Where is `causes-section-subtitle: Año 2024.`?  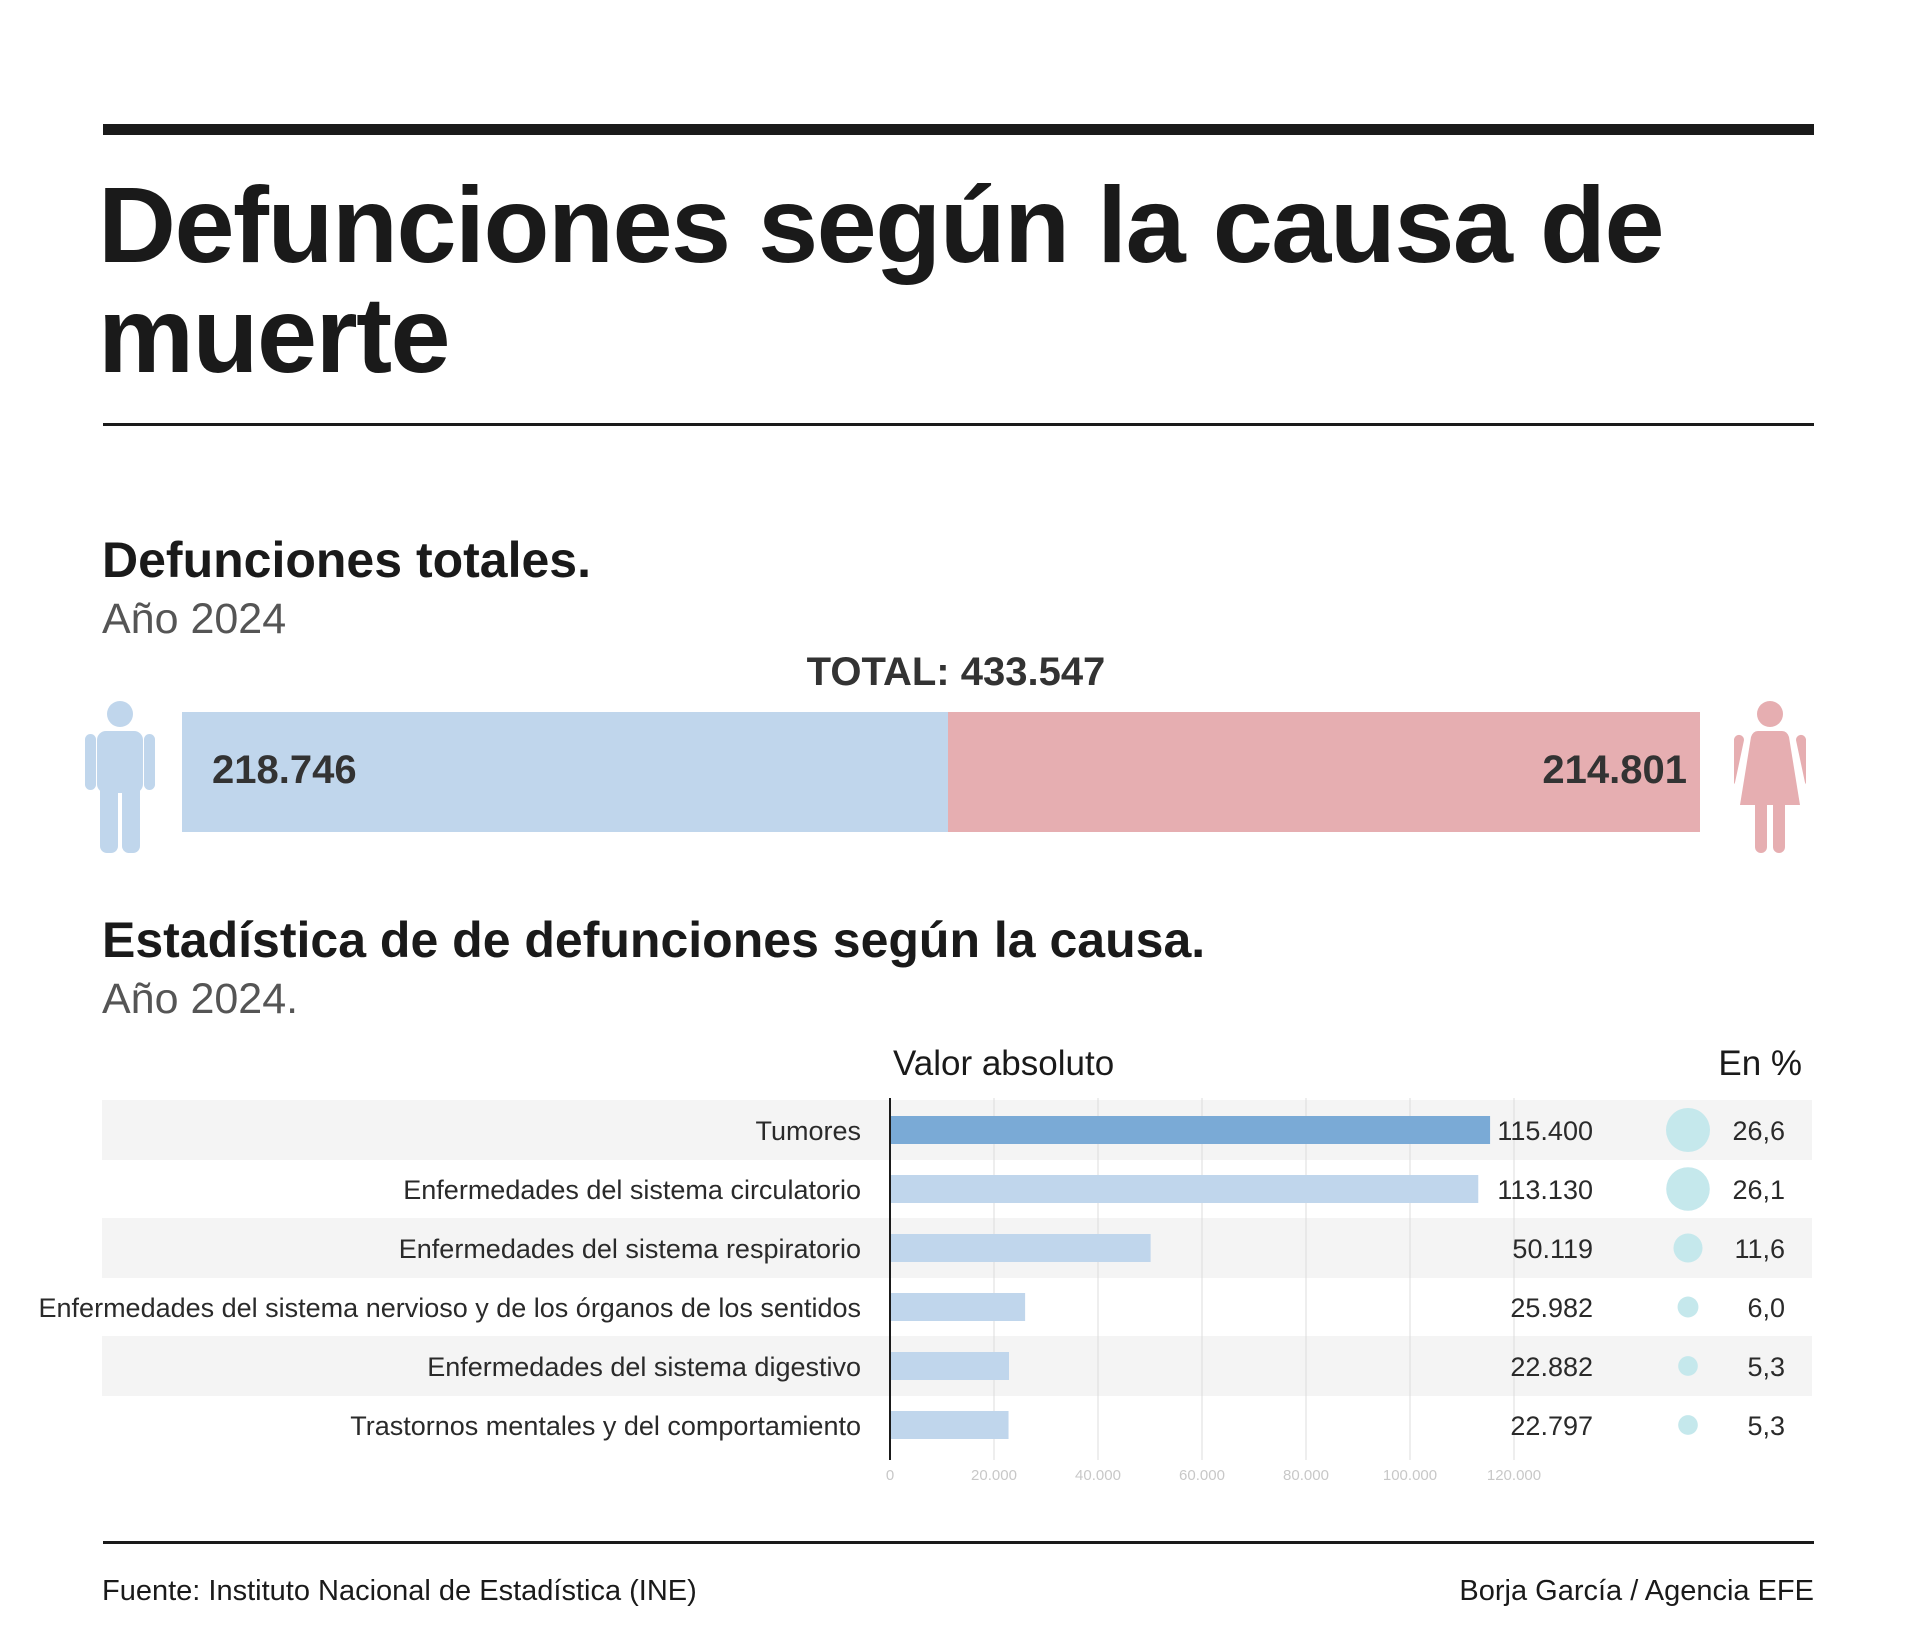
causes-section-subtitle: Año 2024. is located at coordinates (200, 999).